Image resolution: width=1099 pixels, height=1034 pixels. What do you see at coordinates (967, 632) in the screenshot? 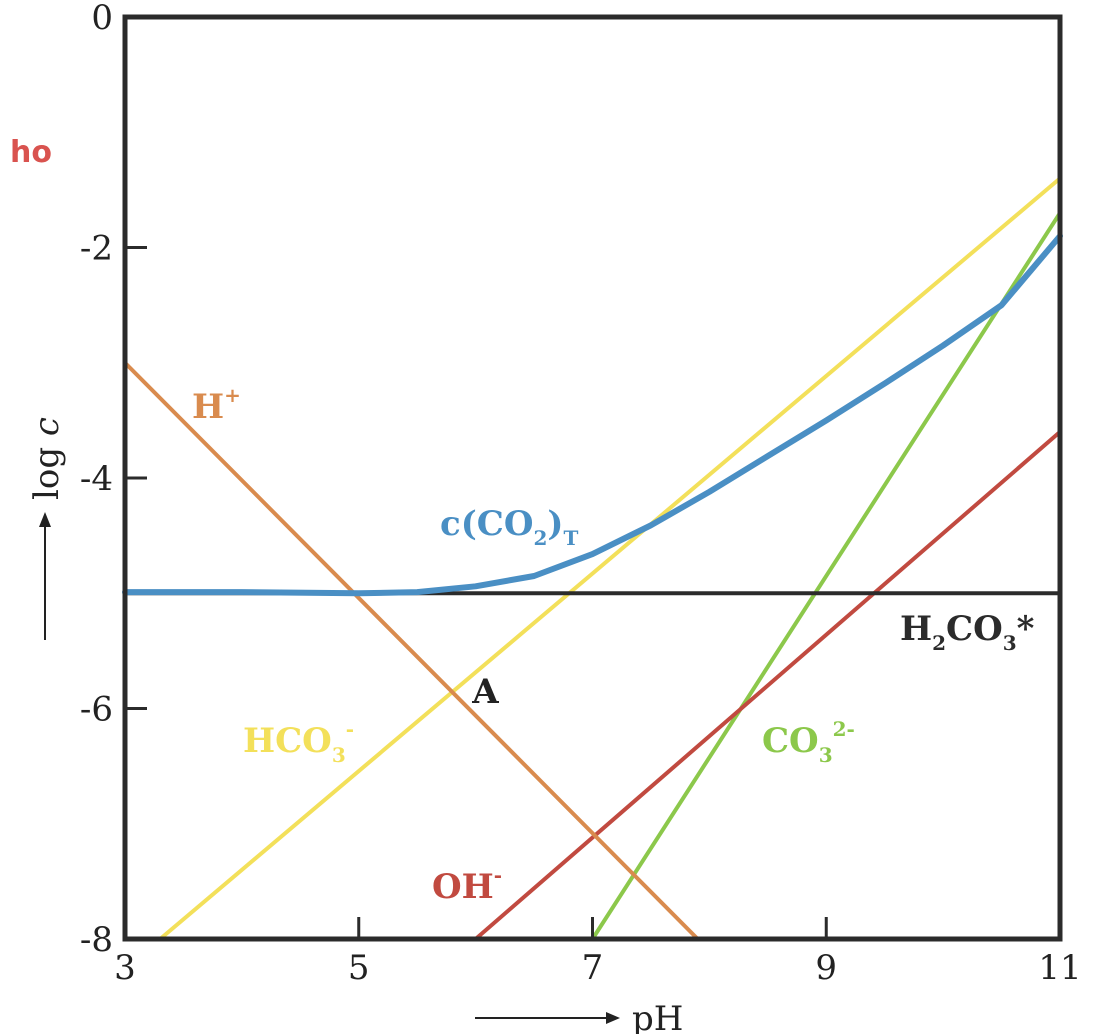
I see `series-label-H2CO3: H2CO3*` at bounding box center [967, 632].